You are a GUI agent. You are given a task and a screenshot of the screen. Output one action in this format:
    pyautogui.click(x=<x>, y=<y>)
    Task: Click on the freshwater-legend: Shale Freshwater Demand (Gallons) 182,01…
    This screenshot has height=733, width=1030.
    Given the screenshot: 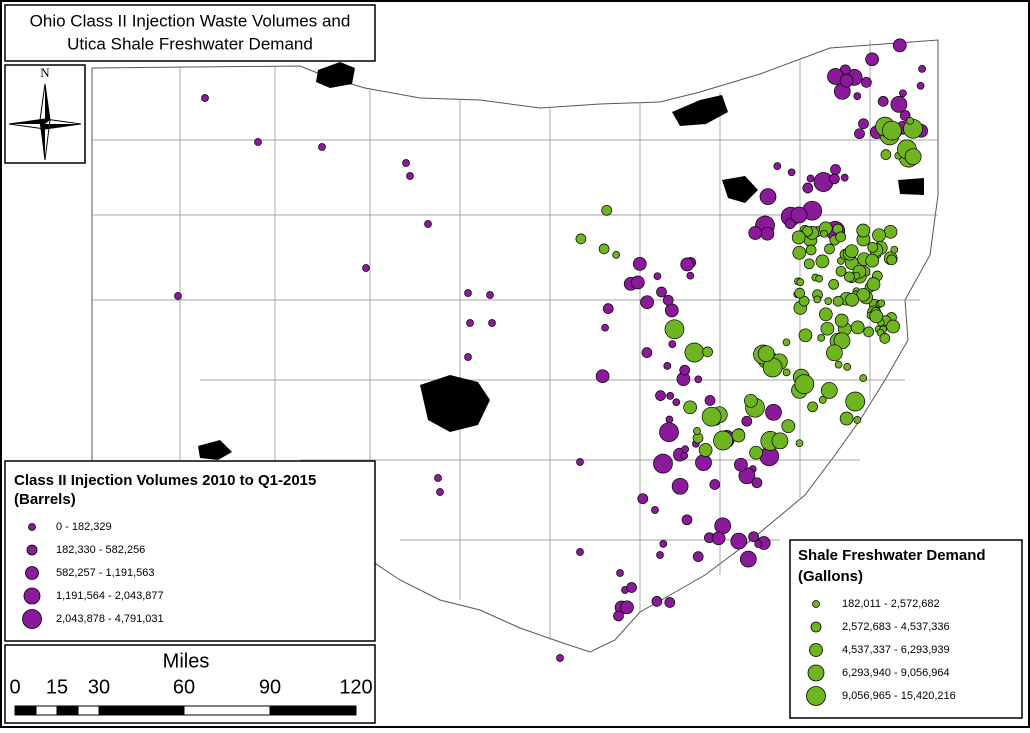 What is the action you would take?
    pyautogui.click(x=906, y=629)
    